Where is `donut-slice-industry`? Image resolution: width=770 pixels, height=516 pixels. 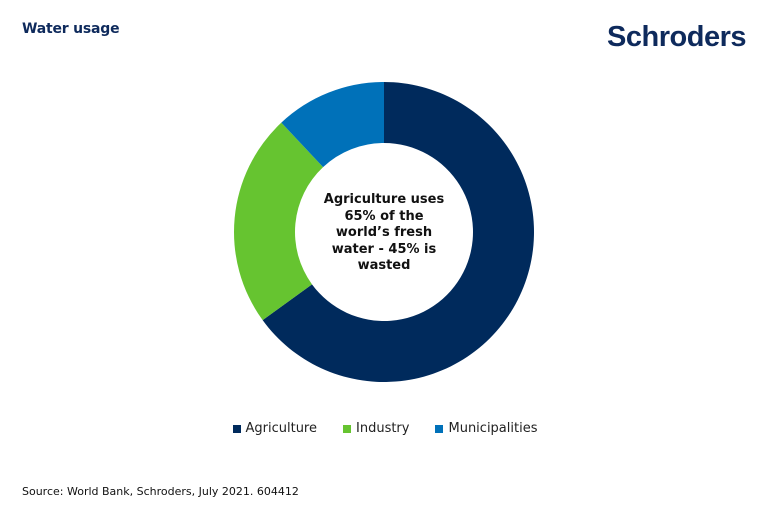
donut-slice-industry is located at coordinates (279, 221).